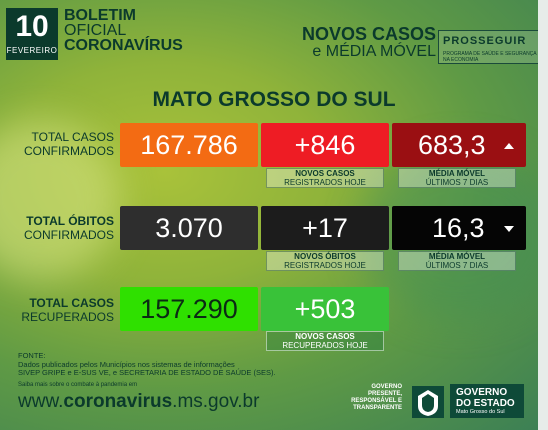 This screenshot has height=430, width=548. I want to click on caption-line2: RECUPERADOS HOJE, so click(325, 345).